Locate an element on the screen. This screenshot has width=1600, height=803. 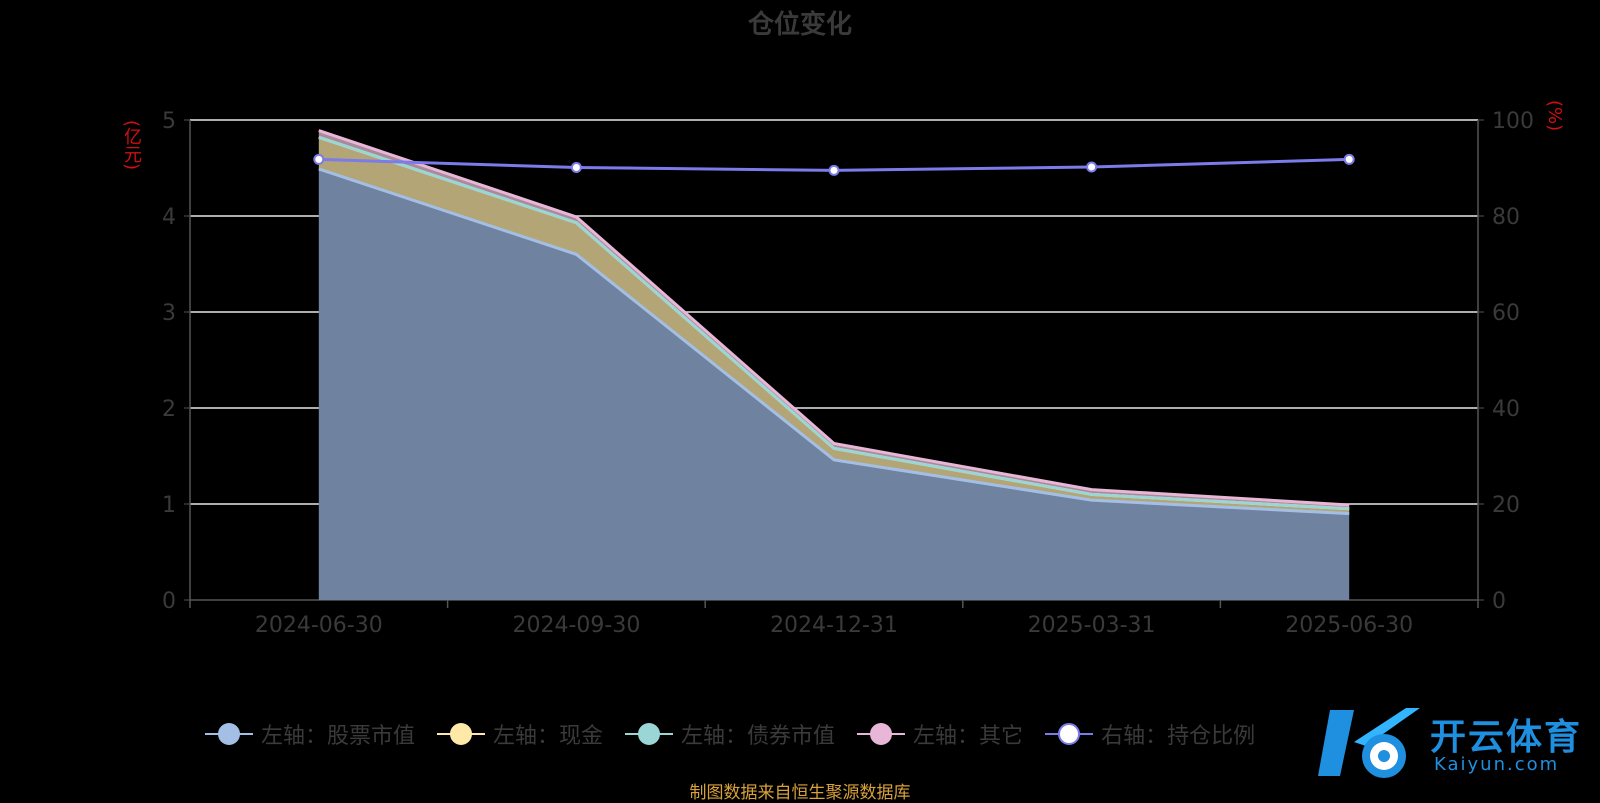
legend-item-stock: 左轴：股票市值 is located at coordinates (310, 734).